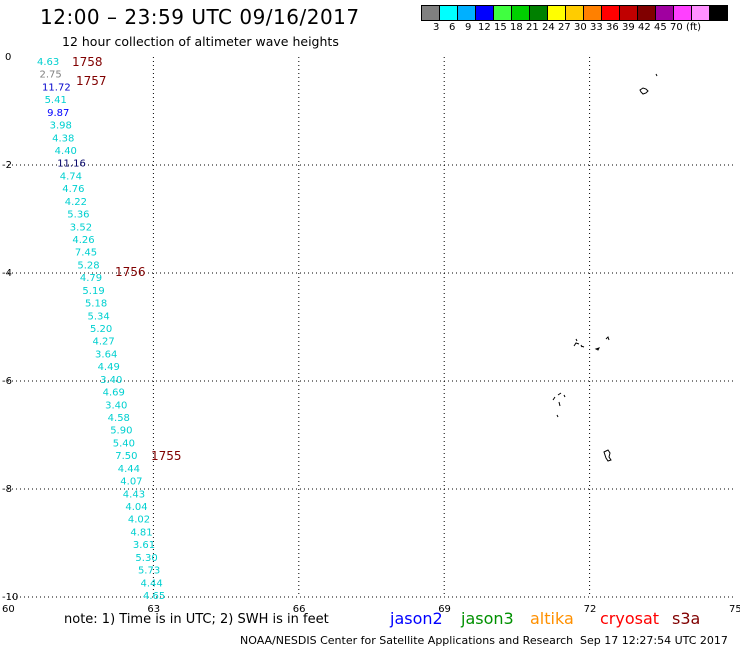 The width and height of the screenshot is (740, 650). What do you see at coordinates (7, 273) in the screenshot?
I see `latitude-label: -4` at bounding box center [7, 273].